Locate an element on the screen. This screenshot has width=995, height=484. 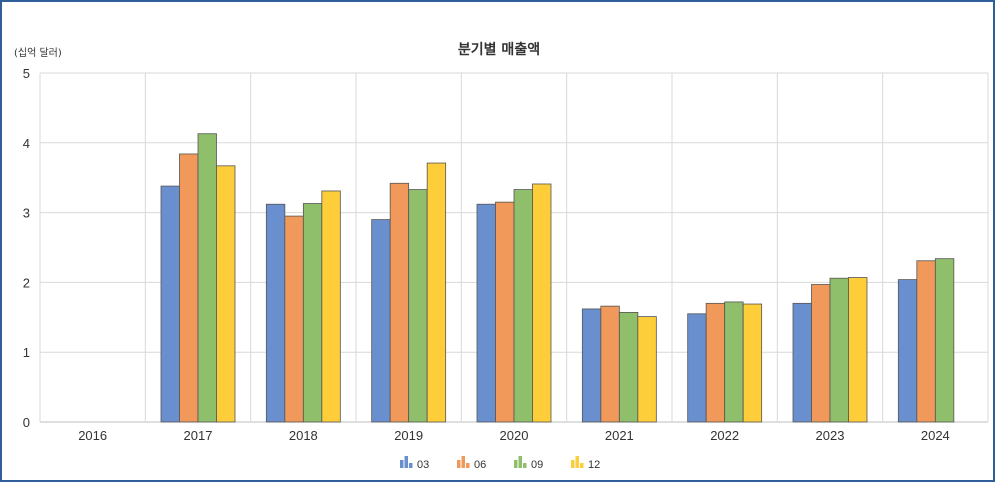
legend-item: 12 is located at coordinates (585, 463).